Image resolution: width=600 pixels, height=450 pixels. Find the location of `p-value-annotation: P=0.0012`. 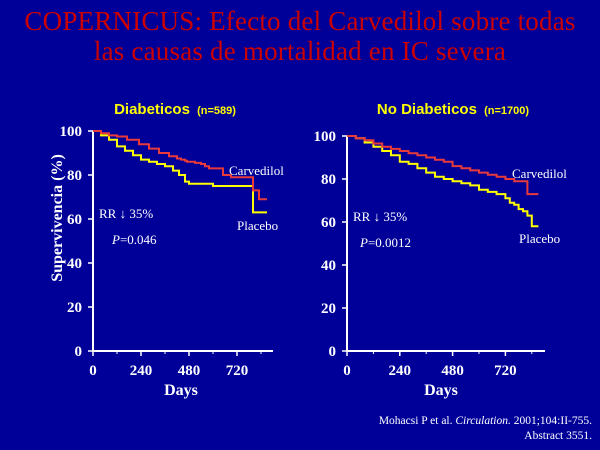

p-value-annotation: P=0.0012 is located at coordinates (385, 242).